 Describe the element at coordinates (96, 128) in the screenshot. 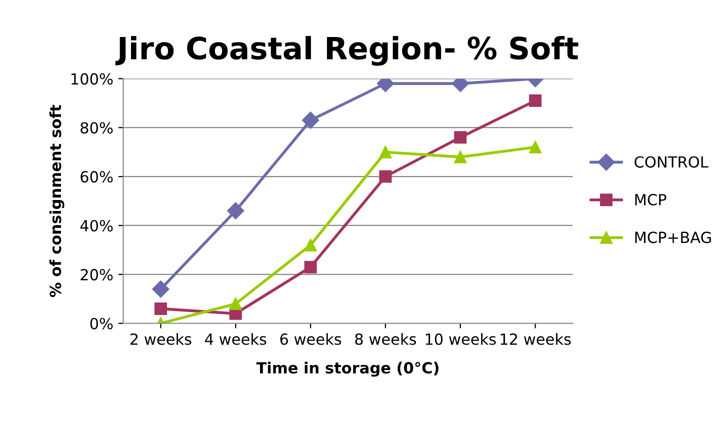

I see `y-tick-label: 80%` at that location.